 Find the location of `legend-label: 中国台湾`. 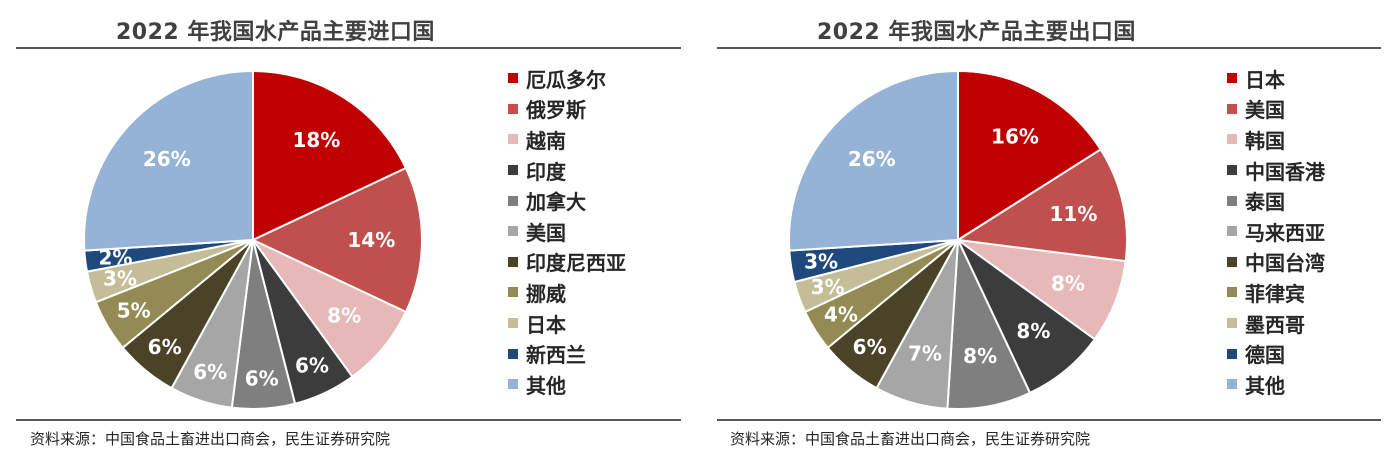

legend-label: 中国台湾 is located at coordinates (1285, 263).